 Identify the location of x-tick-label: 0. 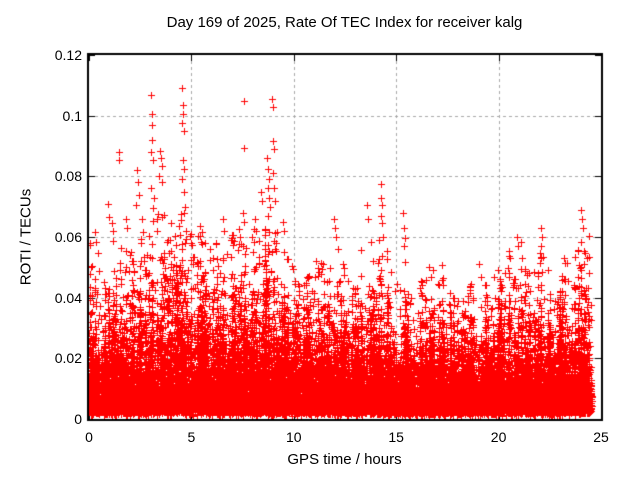
(89, 437).